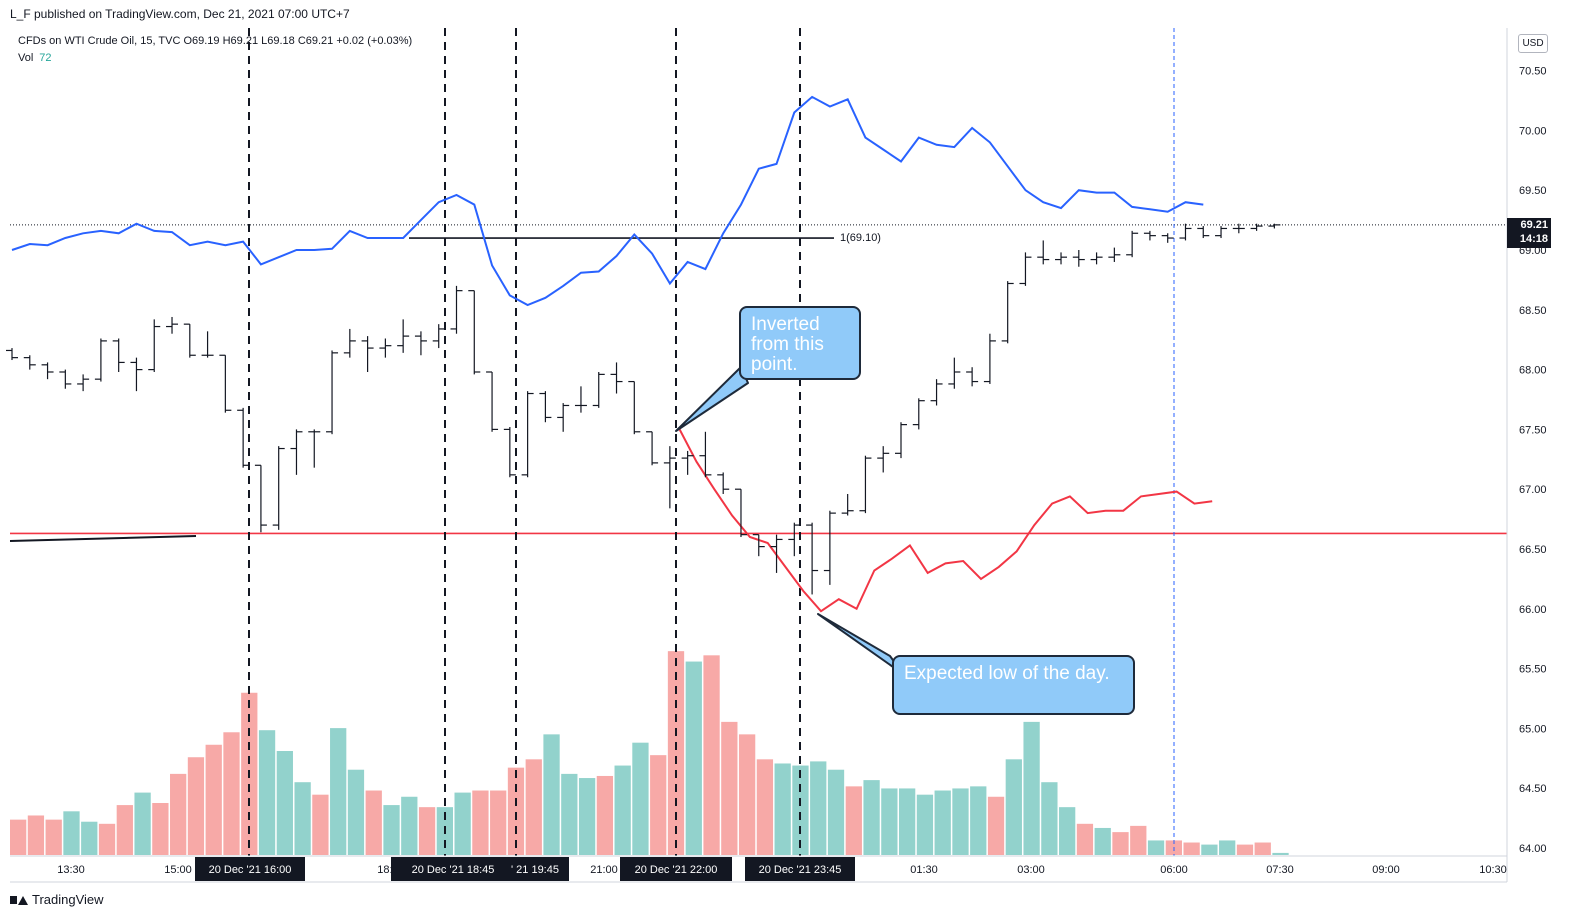  Describe the element at coordinates (1533, 43) in the screenshot. I see `currency-button: USD` at that location.